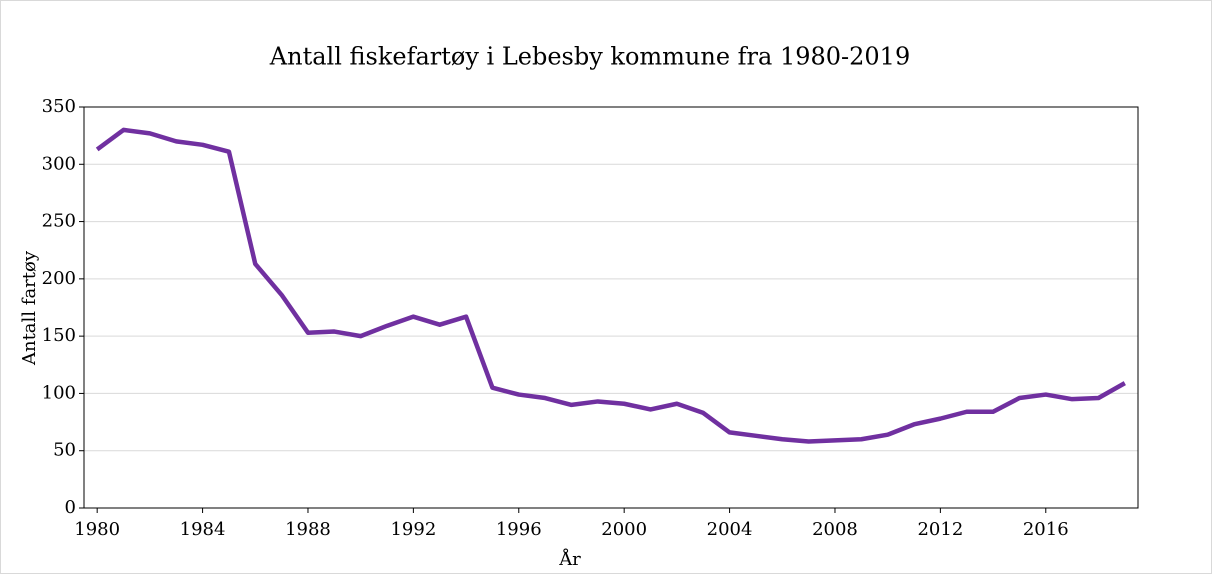 The width and height of the screenshot is (1213, 574). Describe the element at coordinates (940, 529) in the screenshot. I see `x-tick-label: 2012` at that location.